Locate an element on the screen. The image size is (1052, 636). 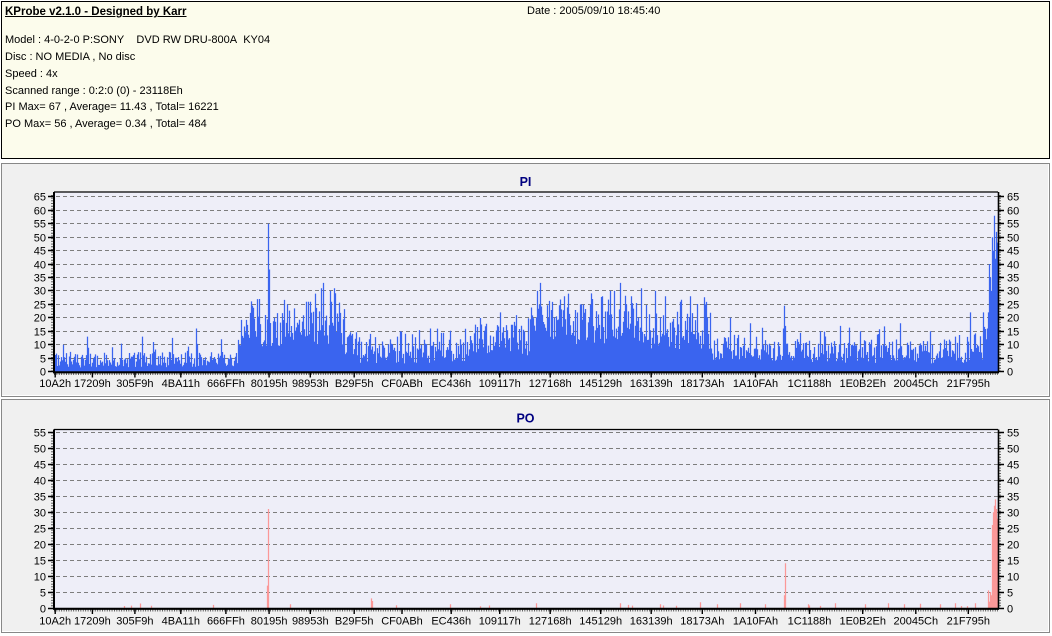
svg-text: PI is located at coordinates (526, 182).